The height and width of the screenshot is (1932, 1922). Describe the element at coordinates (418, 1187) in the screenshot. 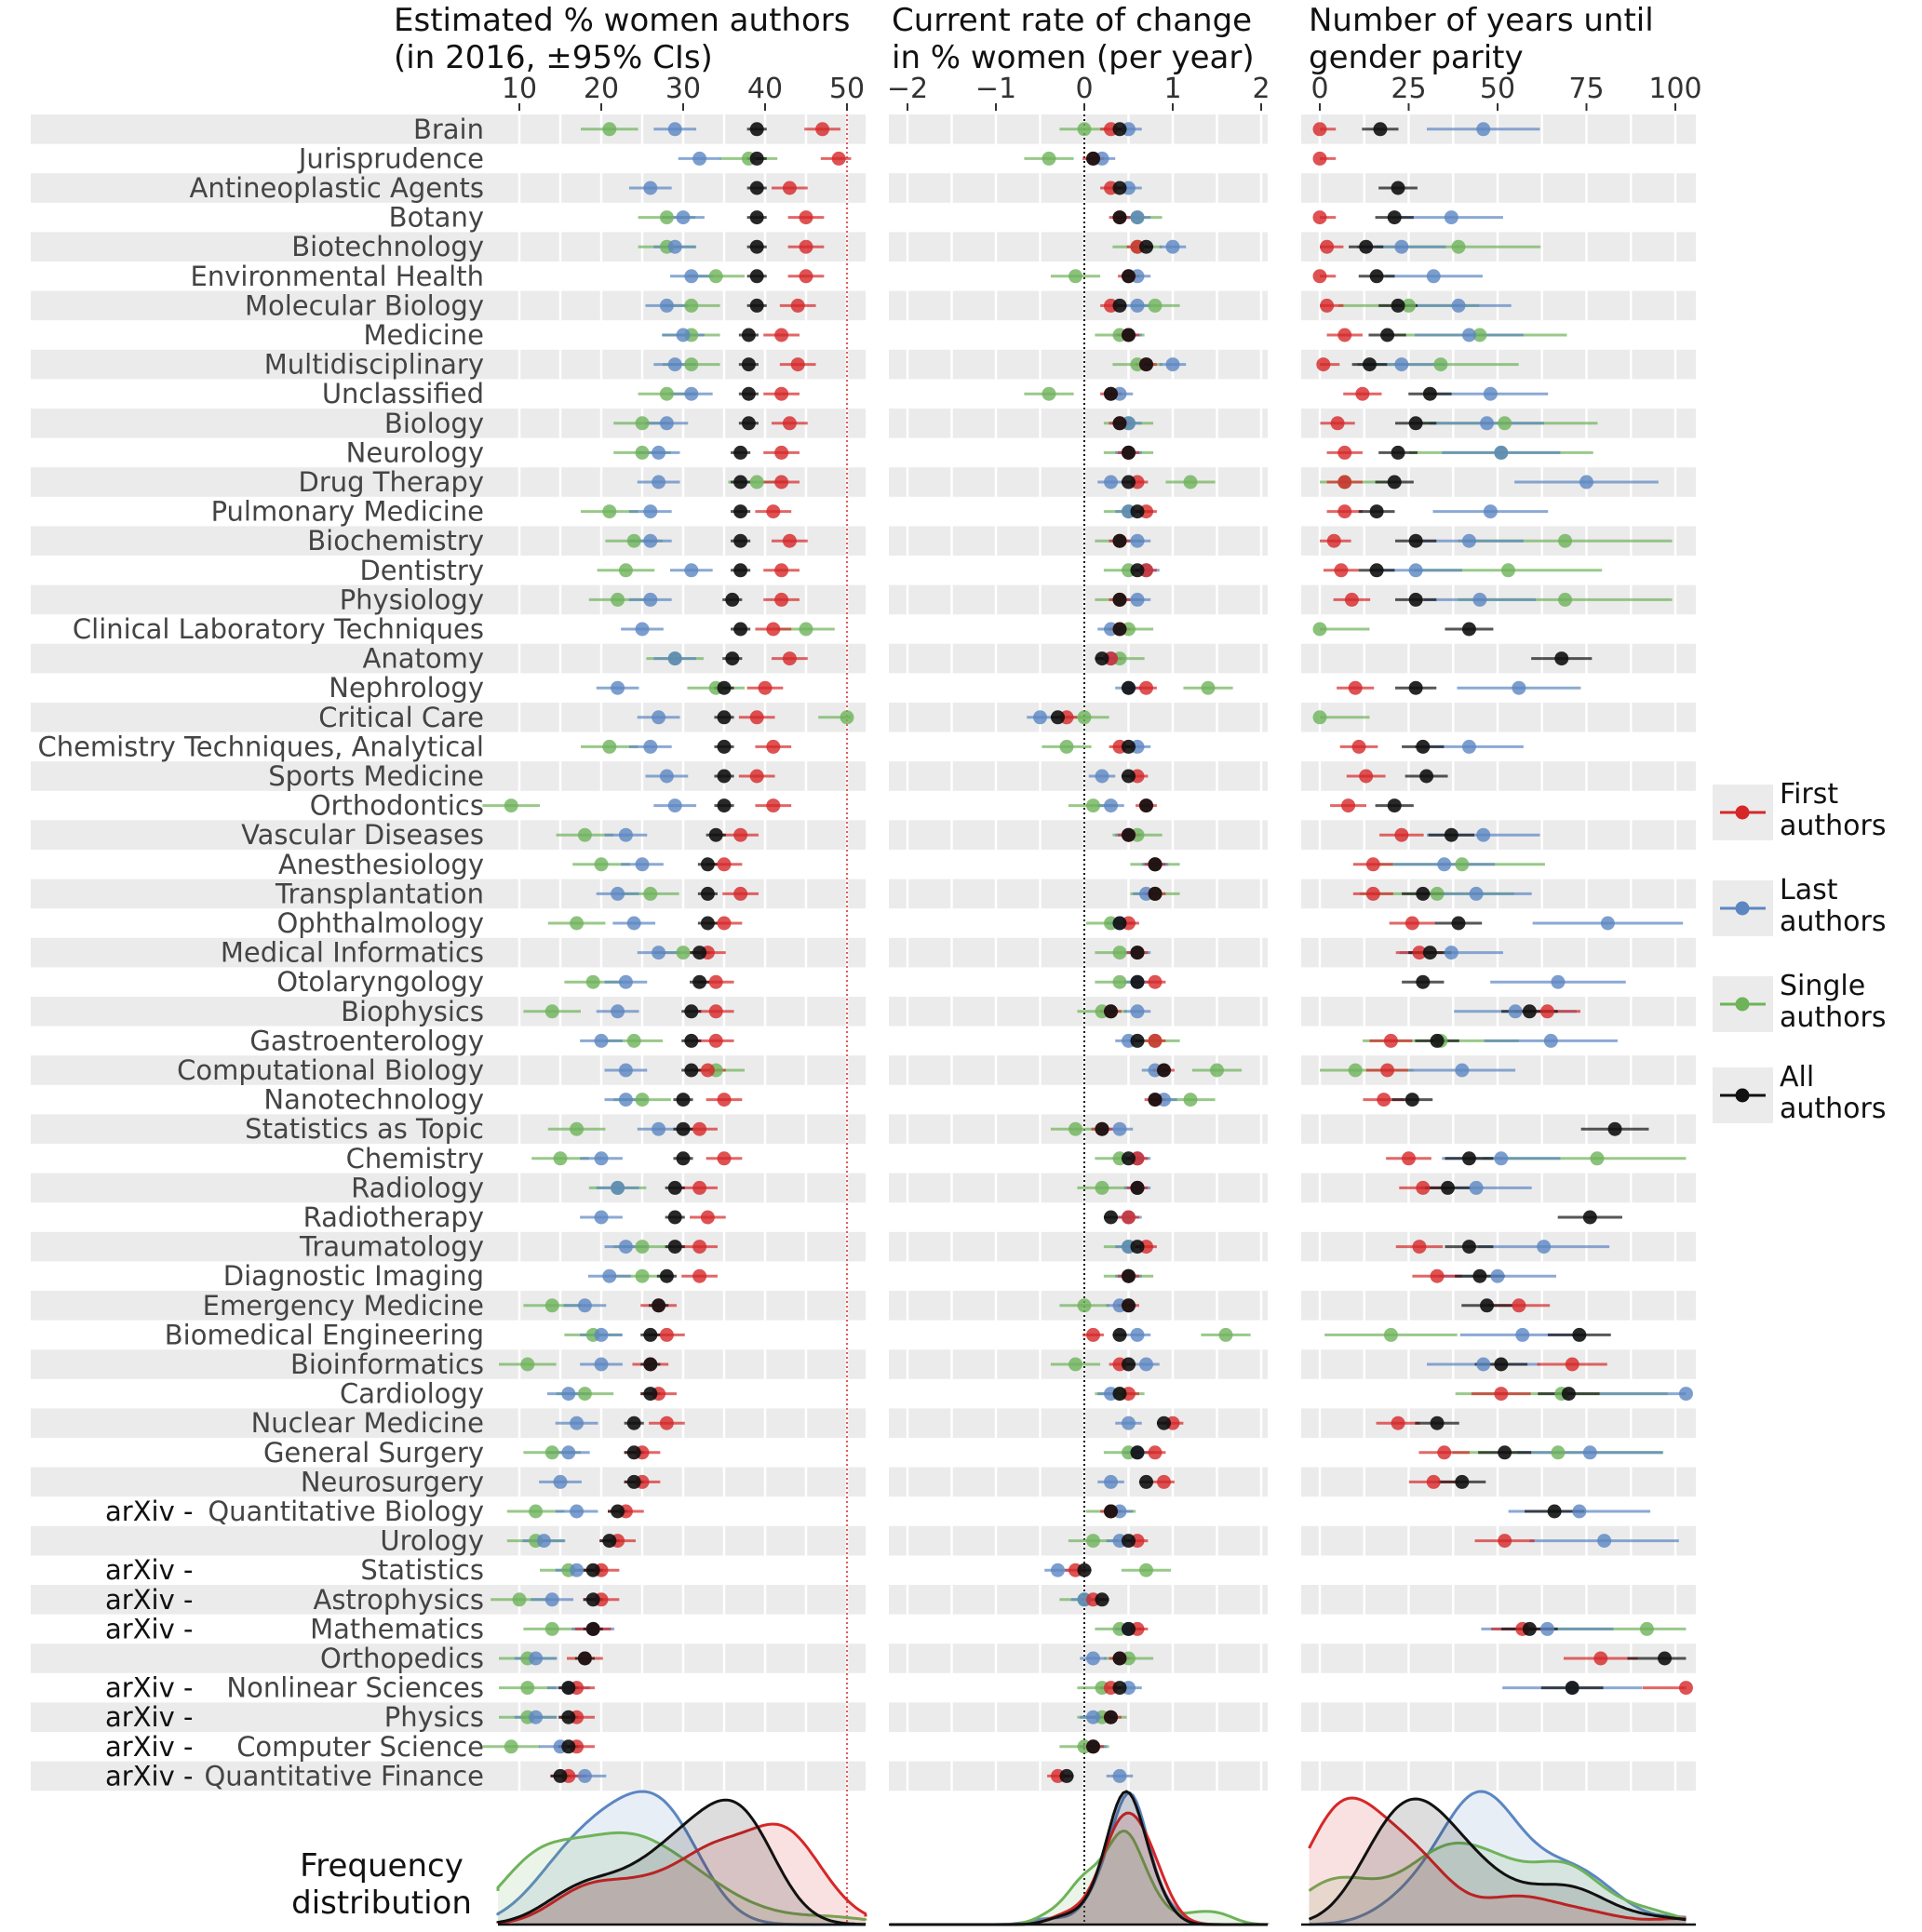

I see `field-label: Radiology` at that location.